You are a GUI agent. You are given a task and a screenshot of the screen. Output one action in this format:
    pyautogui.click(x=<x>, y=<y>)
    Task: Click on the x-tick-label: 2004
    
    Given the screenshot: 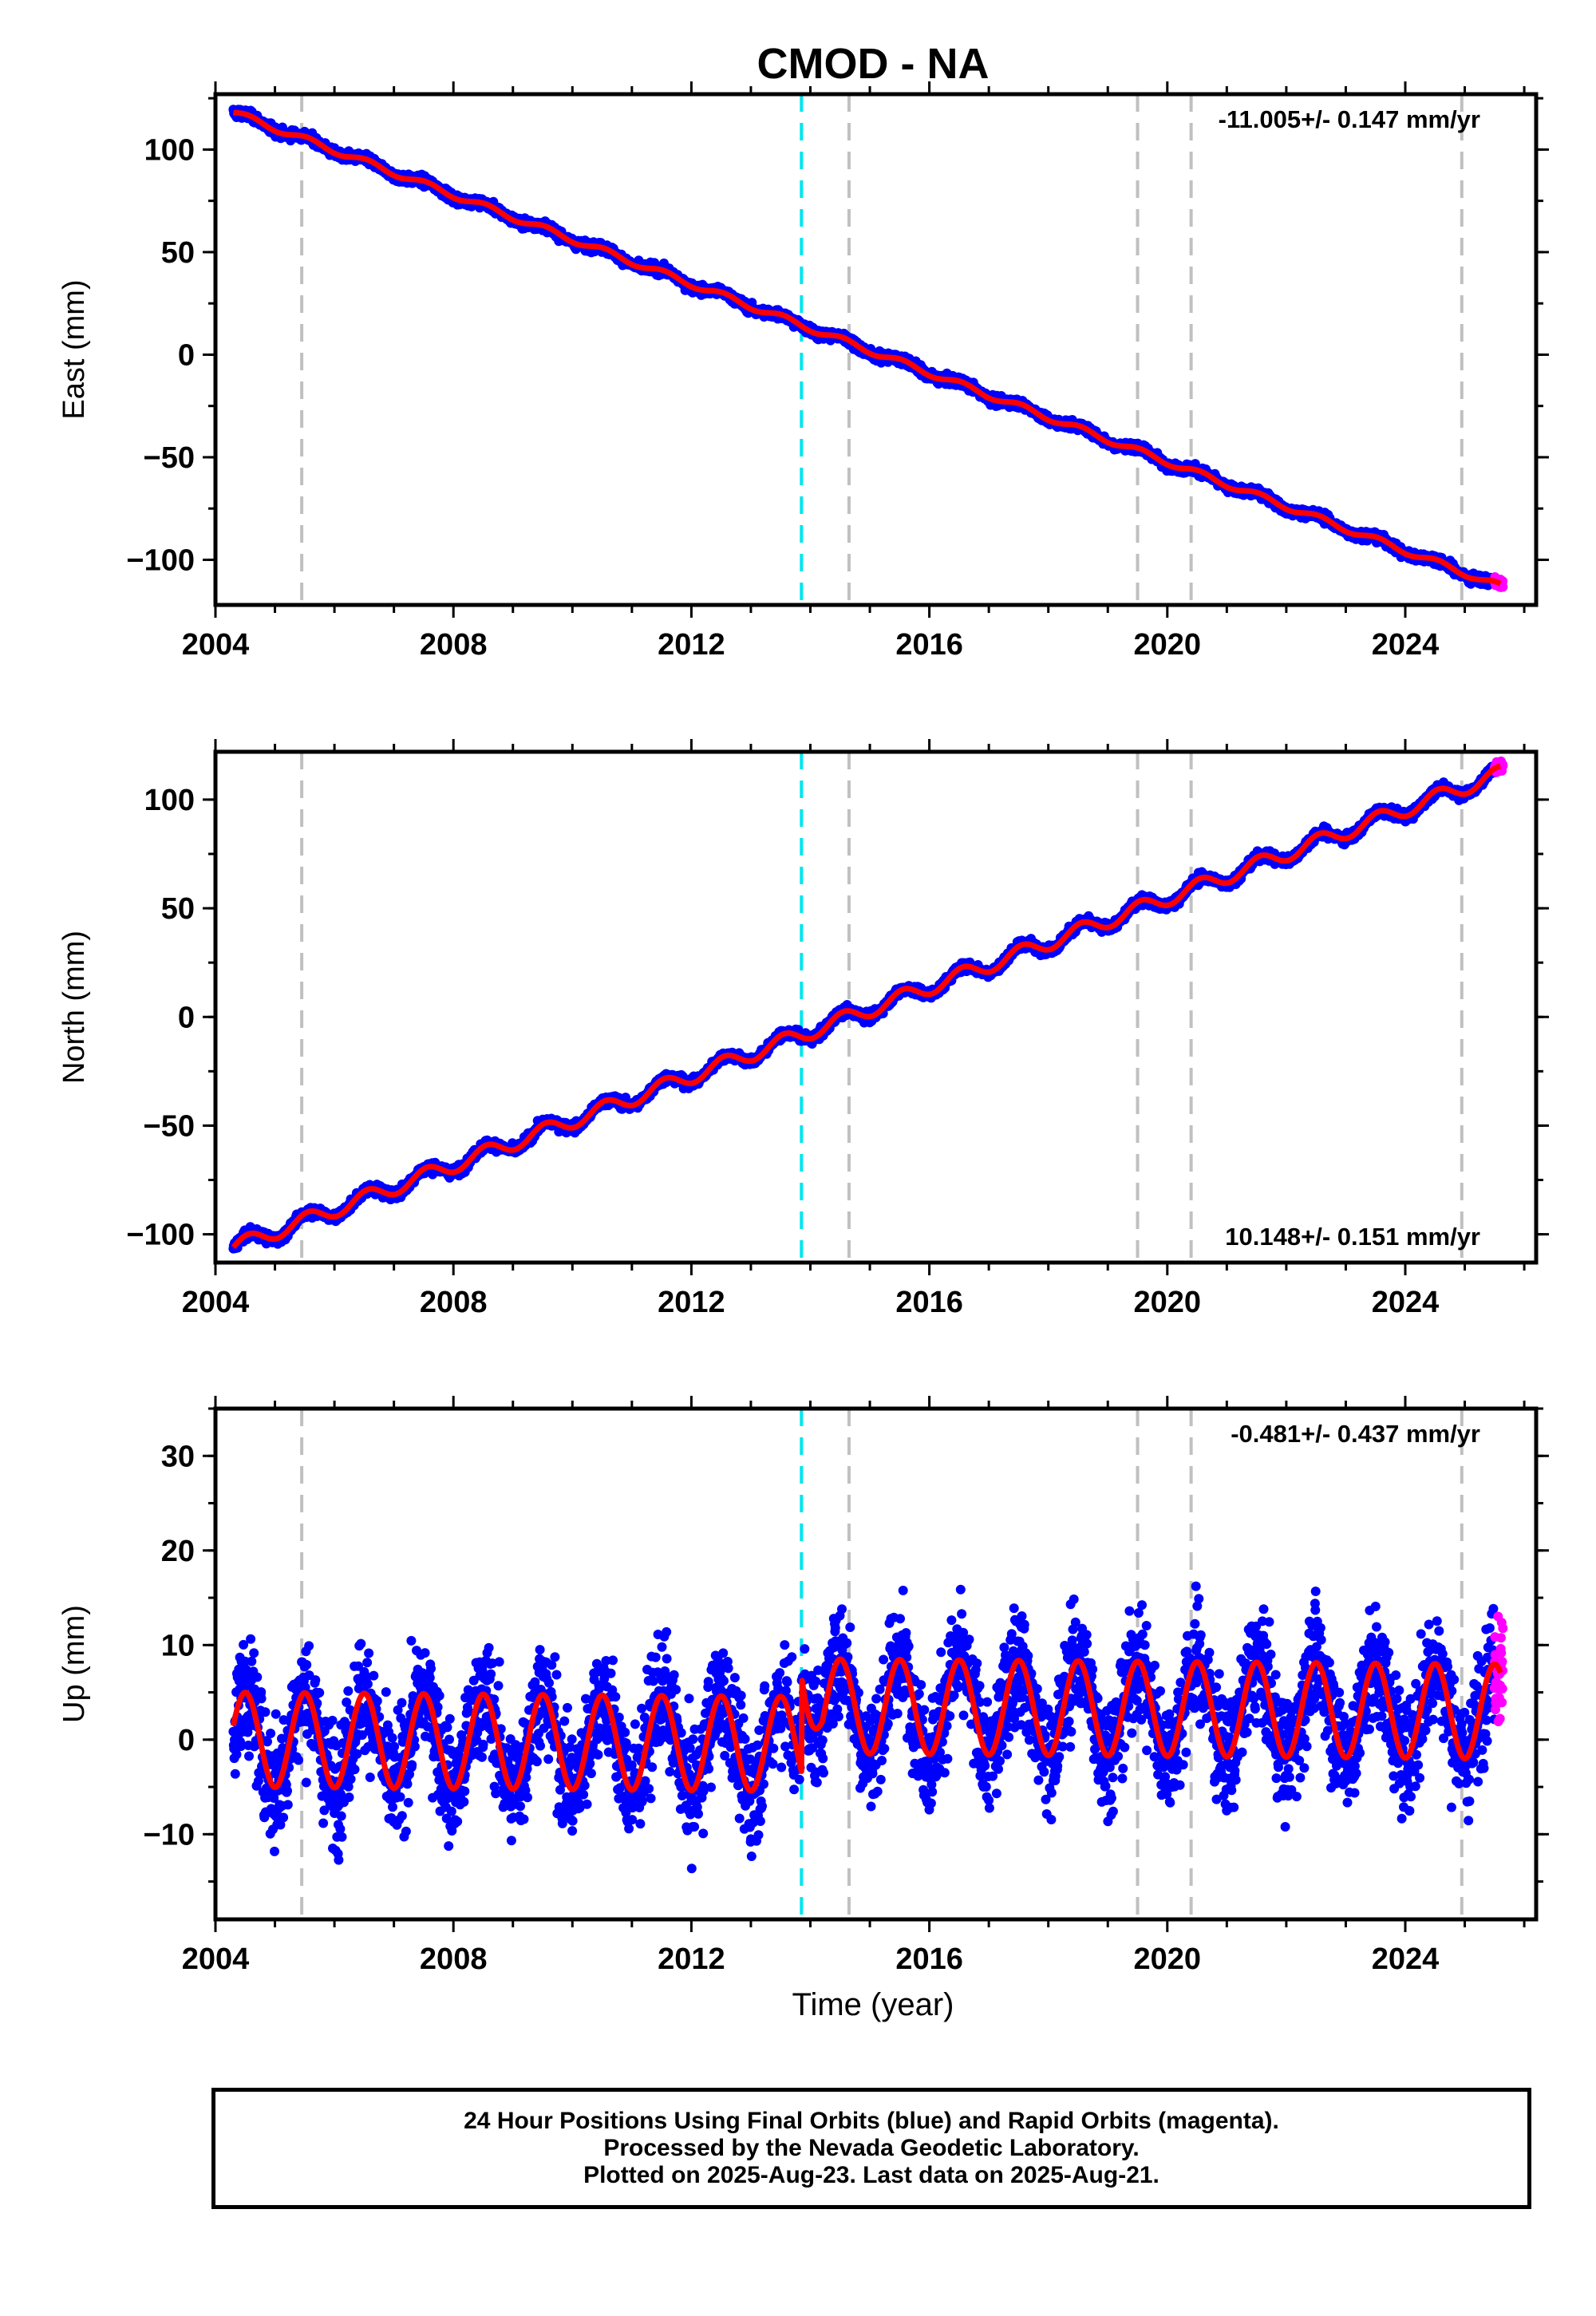 What is the action you would take?
    pyautogui.click(x=216, y=645)
    